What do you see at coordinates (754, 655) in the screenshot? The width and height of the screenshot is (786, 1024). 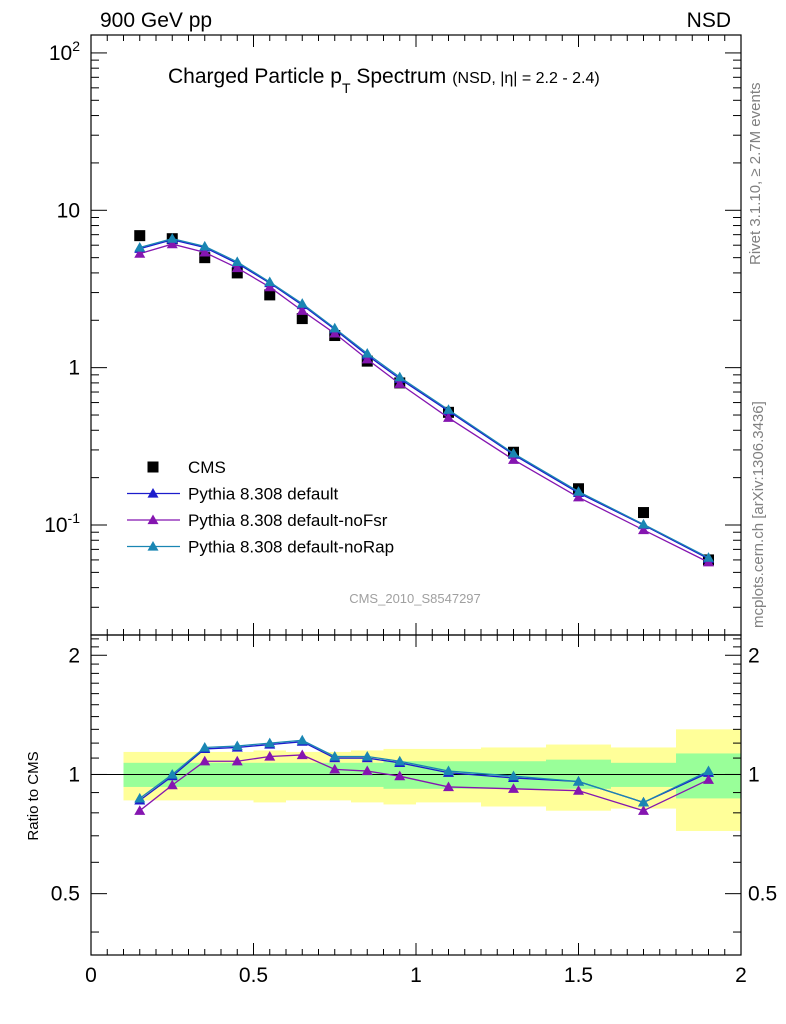 I see `ratio-y-tick-label-right: 2` at bounding box center [754, 655].